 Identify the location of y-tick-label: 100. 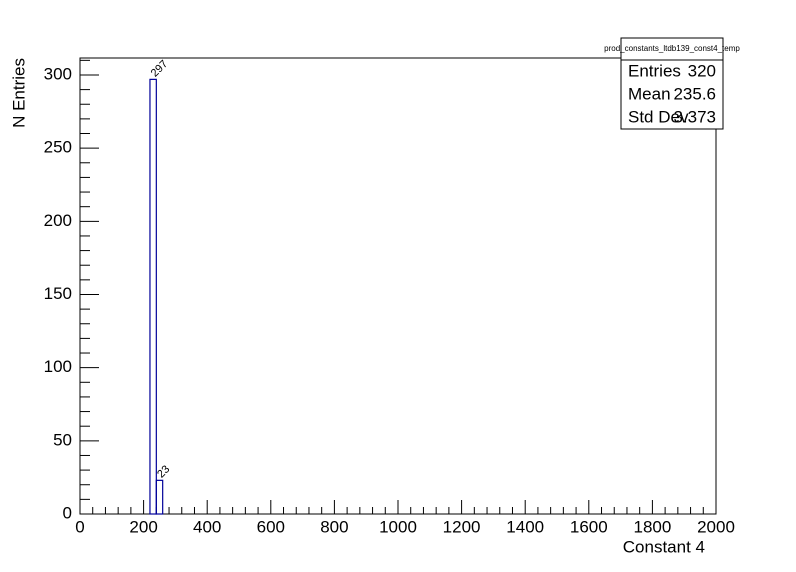
(58, 366).